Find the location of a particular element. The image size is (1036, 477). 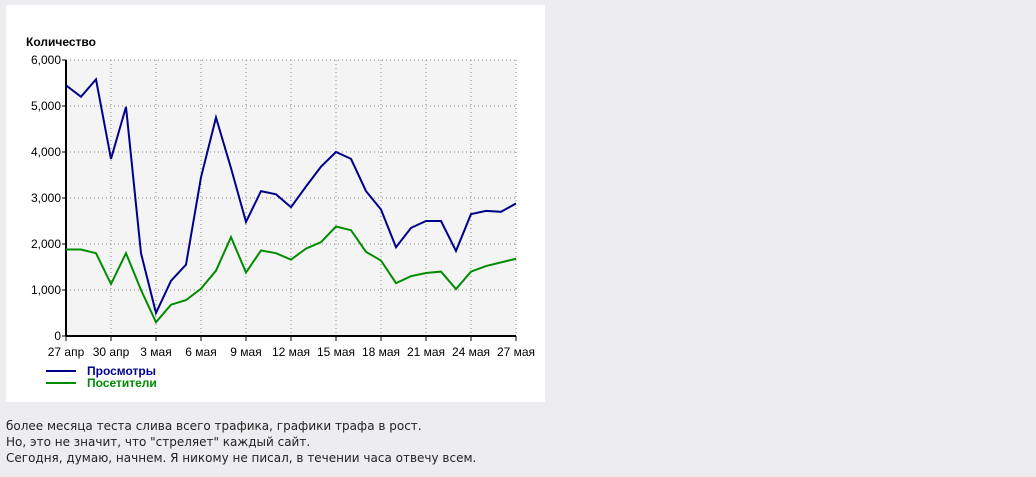

x-tick-label: 27 мая is located at coordinates (516, 352).